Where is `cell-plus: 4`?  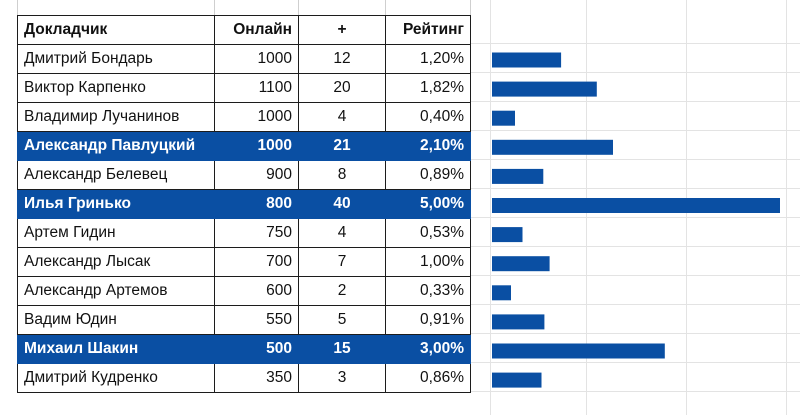 cell-plus: 4 is located at coordinates (342, 117).